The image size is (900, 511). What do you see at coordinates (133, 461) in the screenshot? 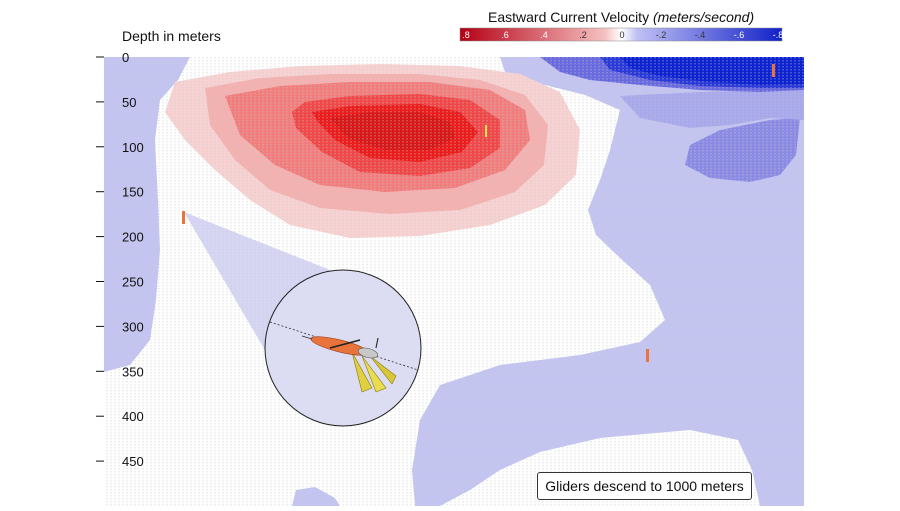
I see `y-tick-label: 450` at bounding box center [133, 461].